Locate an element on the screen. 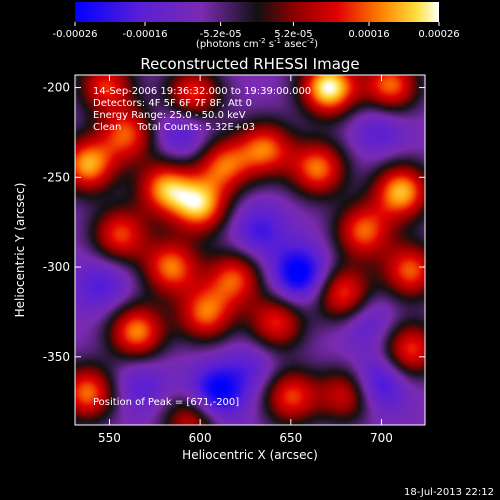  x-axis-title: Heliocentric X (arcsec) is located at coordinates (250, 455).